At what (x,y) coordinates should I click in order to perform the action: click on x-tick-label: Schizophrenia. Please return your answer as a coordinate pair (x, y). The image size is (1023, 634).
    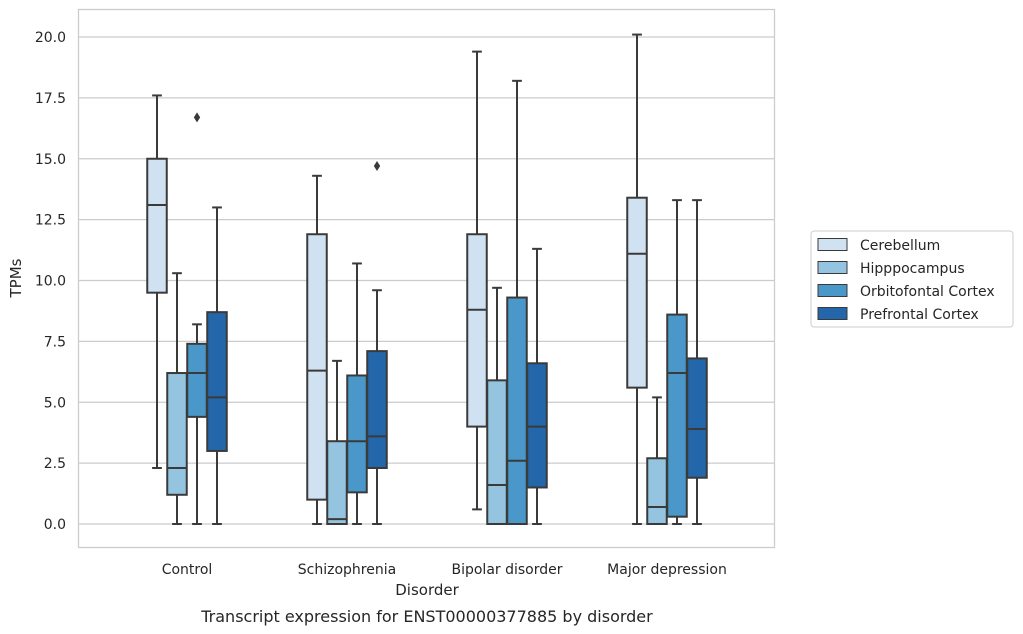
    Looking at the image, I should click on (347, 570).